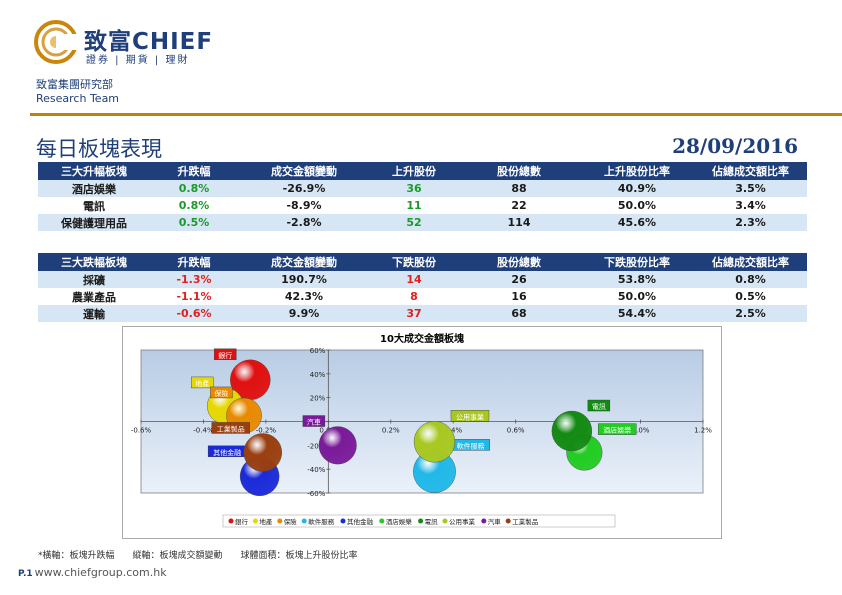  Describe the element at coordinates (94, 279) in the screenshot. I see `sector-cell: 採礦` at that location.